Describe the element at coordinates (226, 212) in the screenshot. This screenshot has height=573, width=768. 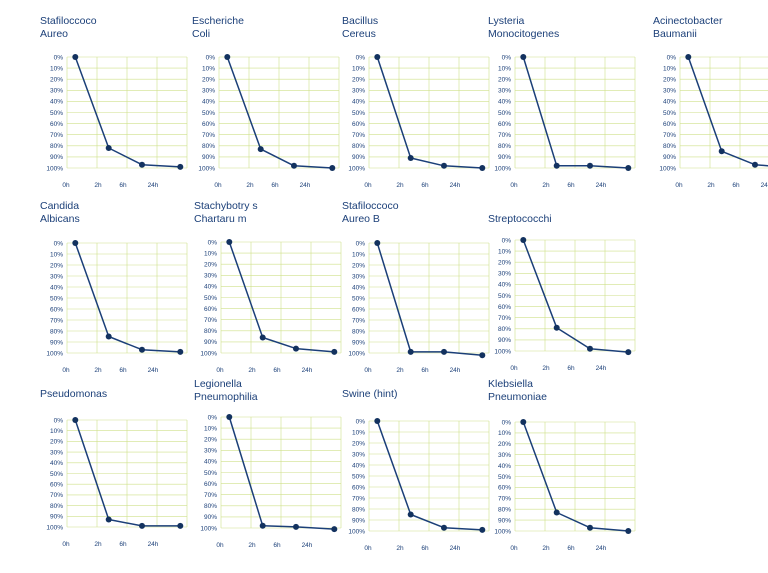
I see `chart-title: Stachybotry s Chartaru m` at that location.